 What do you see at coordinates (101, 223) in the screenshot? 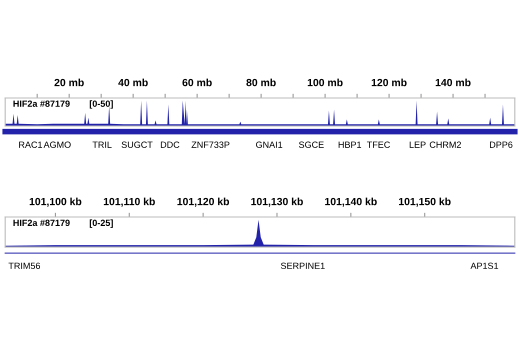
I see `annotation: [0-25]` at bounding box center [101, 223].